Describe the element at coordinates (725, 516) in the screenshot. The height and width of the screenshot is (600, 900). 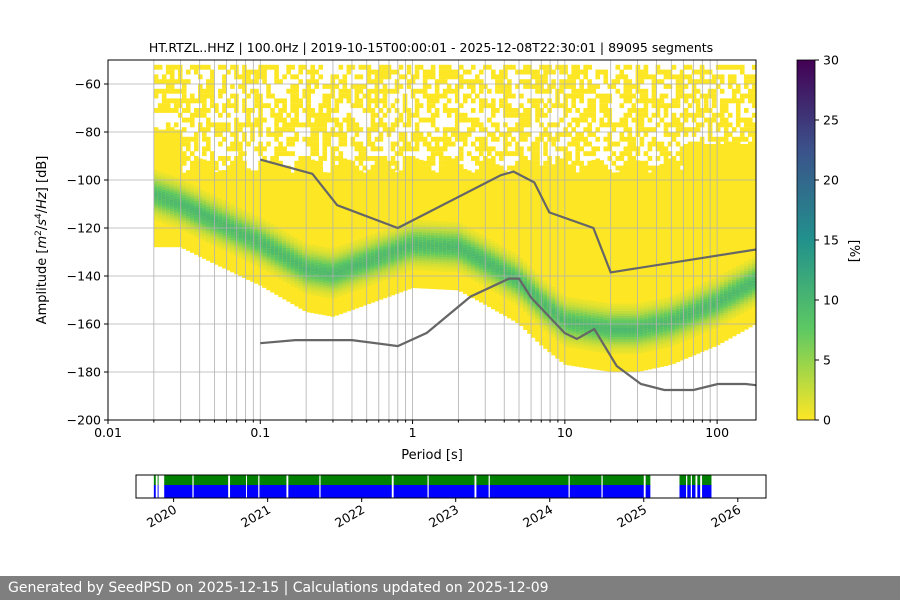
I see `timeline-tick-label: 2026` at that location.